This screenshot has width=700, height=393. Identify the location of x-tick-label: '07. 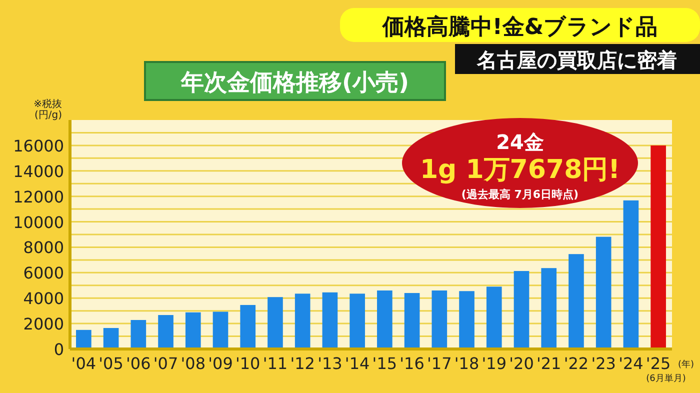
(165, 363).